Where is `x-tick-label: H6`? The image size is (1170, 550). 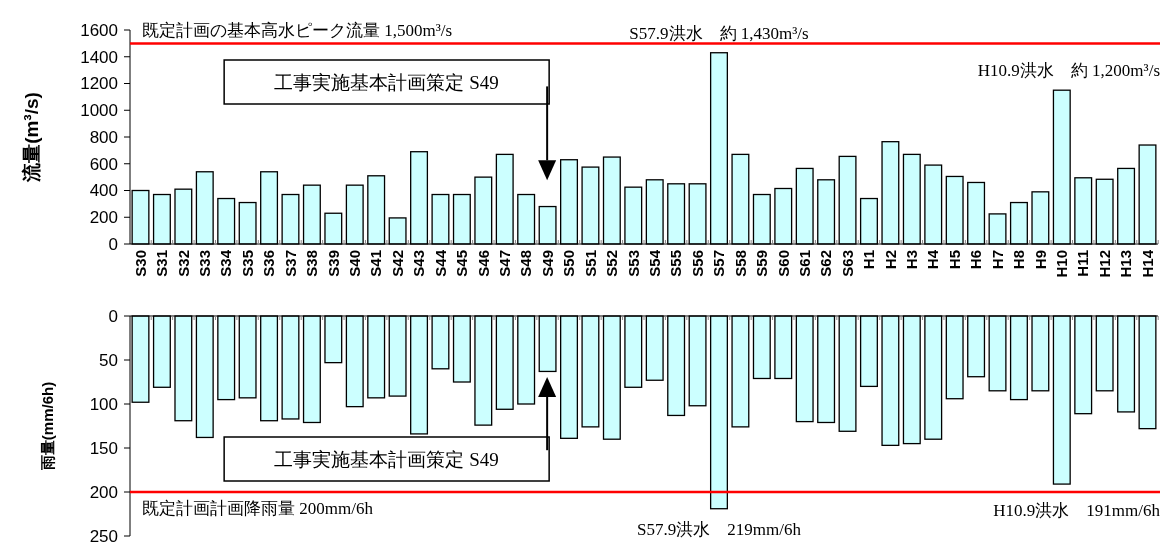 x-tick-label: H6 is located at coordinates (976, 260).